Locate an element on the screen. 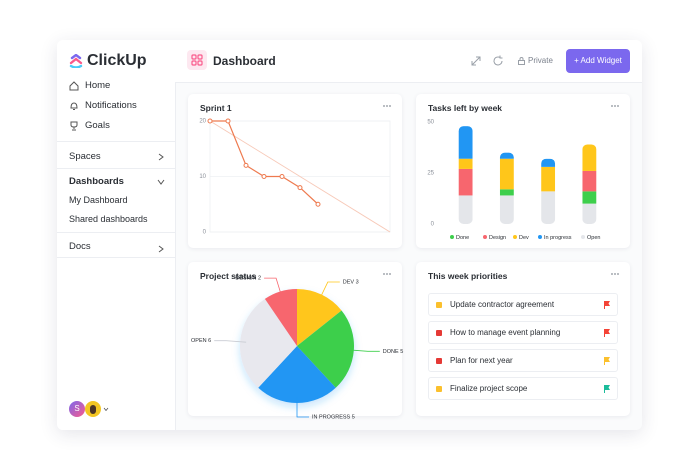 This screenshot has width=700, height=470. priority-item: How to manage event planning is located at coordinates (523, 332).